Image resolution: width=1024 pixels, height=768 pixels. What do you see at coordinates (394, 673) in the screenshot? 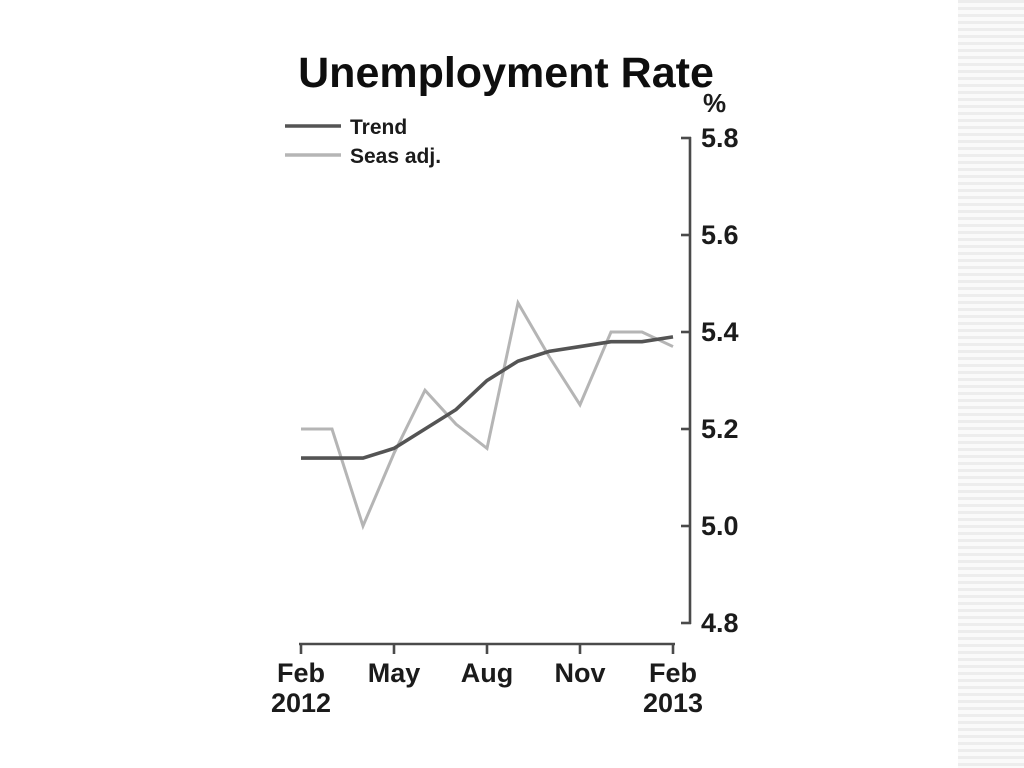
I see `x-tick-label: May` at bounding box center [394, 673].